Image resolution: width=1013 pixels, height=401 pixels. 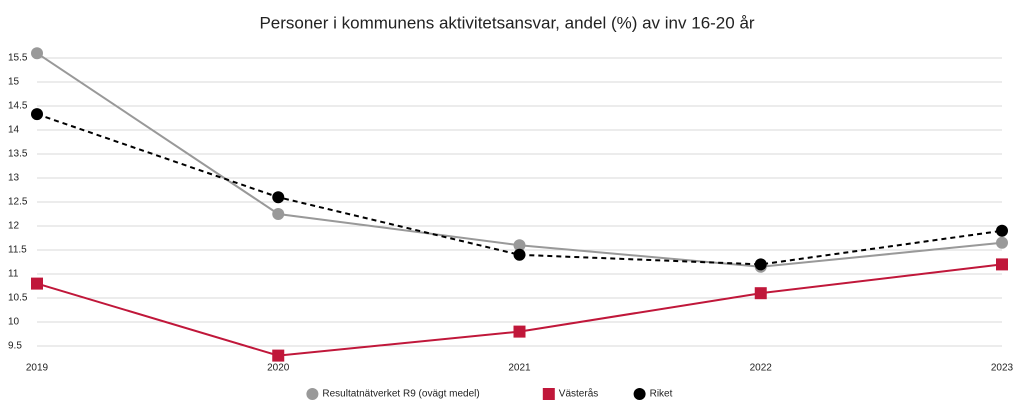 I want to click on y-tick-label: 10, so click(x=14, y=322).